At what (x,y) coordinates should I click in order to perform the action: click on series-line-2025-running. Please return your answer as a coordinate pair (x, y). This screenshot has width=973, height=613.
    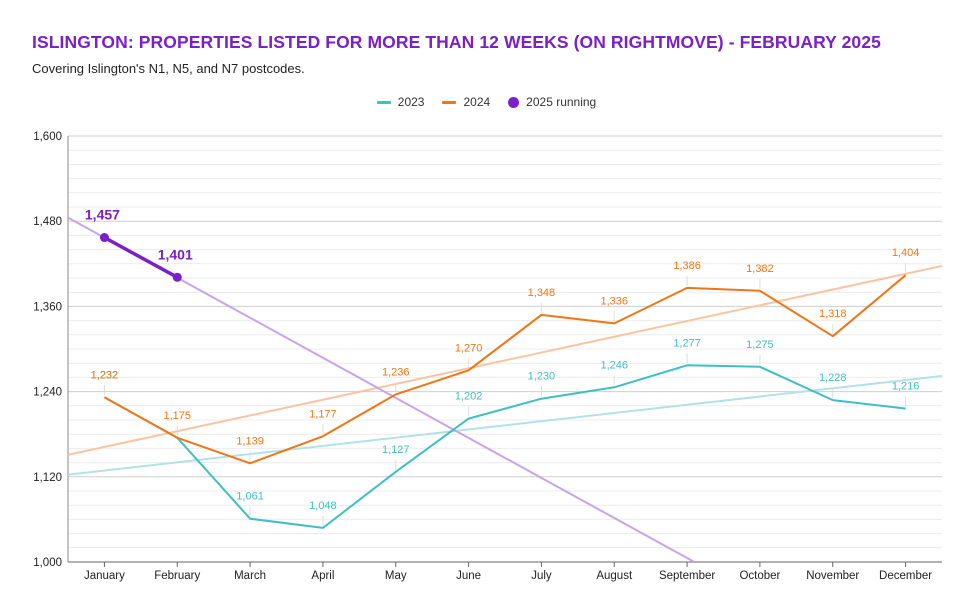
    Looking at the image, I should click on (141, 257).